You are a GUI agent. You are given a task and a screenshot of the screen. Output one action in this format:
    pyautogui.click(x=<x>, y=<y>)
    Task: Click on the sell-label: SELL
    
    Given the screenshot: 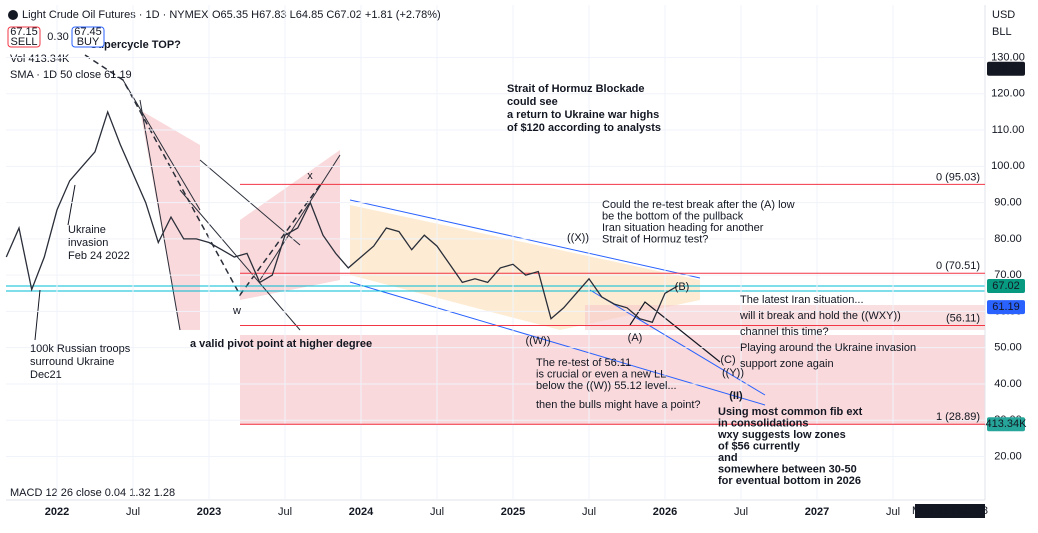 What is the action you would take?
    pyautogui.click(x=24, y=42)
    